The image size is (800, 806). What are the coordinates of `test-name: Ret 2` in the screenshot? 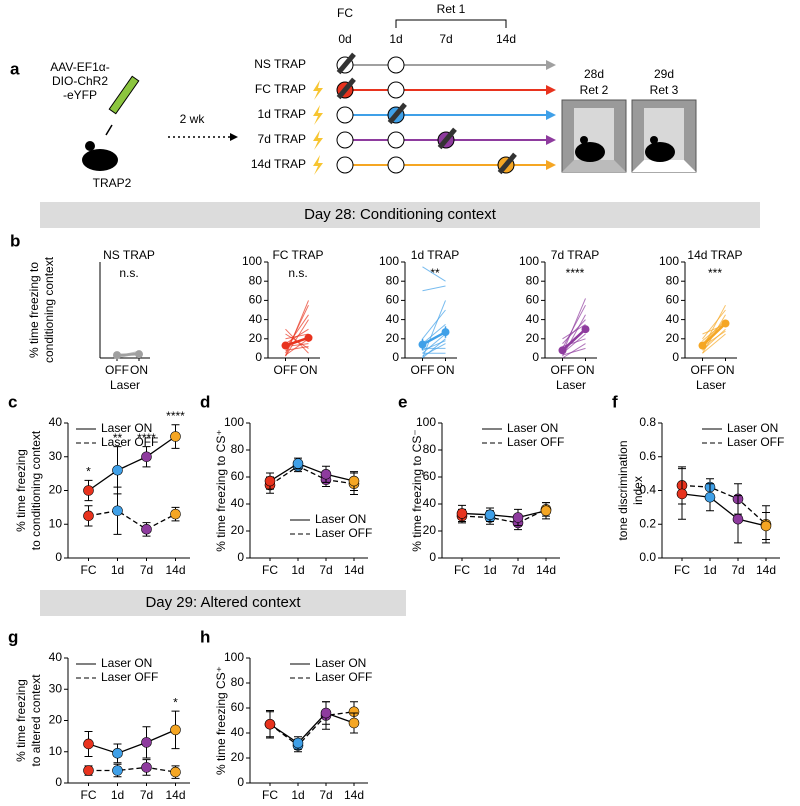 It's located at (594, 90).